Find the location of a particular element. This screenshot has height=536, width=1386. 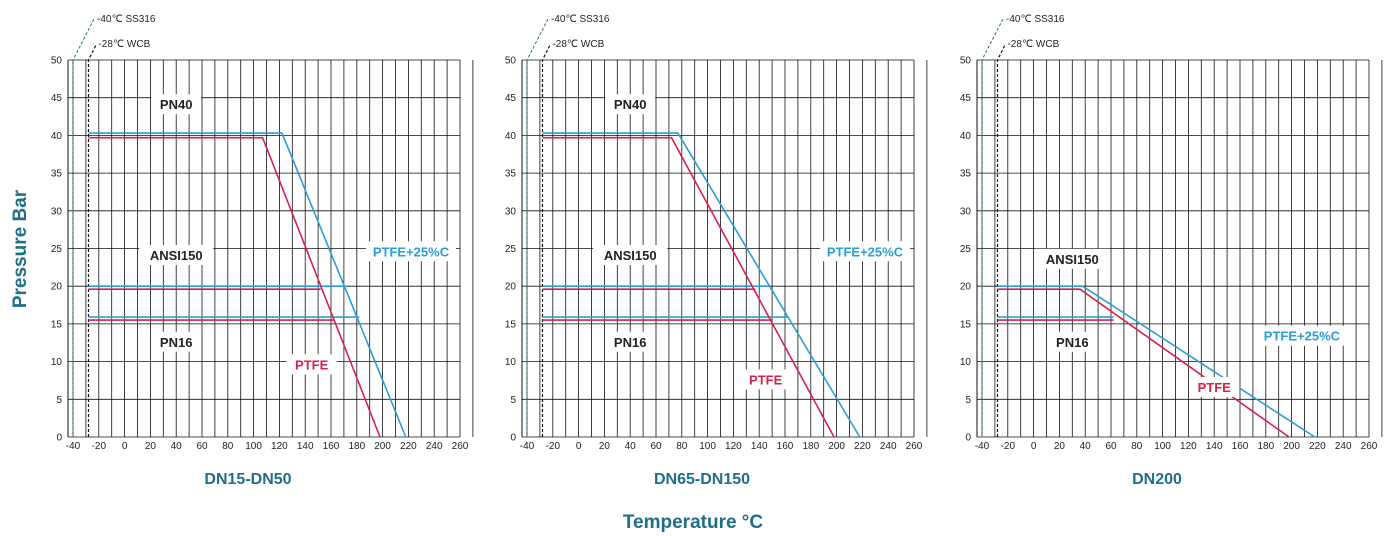

ss316-note: -40℃ SS316 is located at coordinates (1035, 19).